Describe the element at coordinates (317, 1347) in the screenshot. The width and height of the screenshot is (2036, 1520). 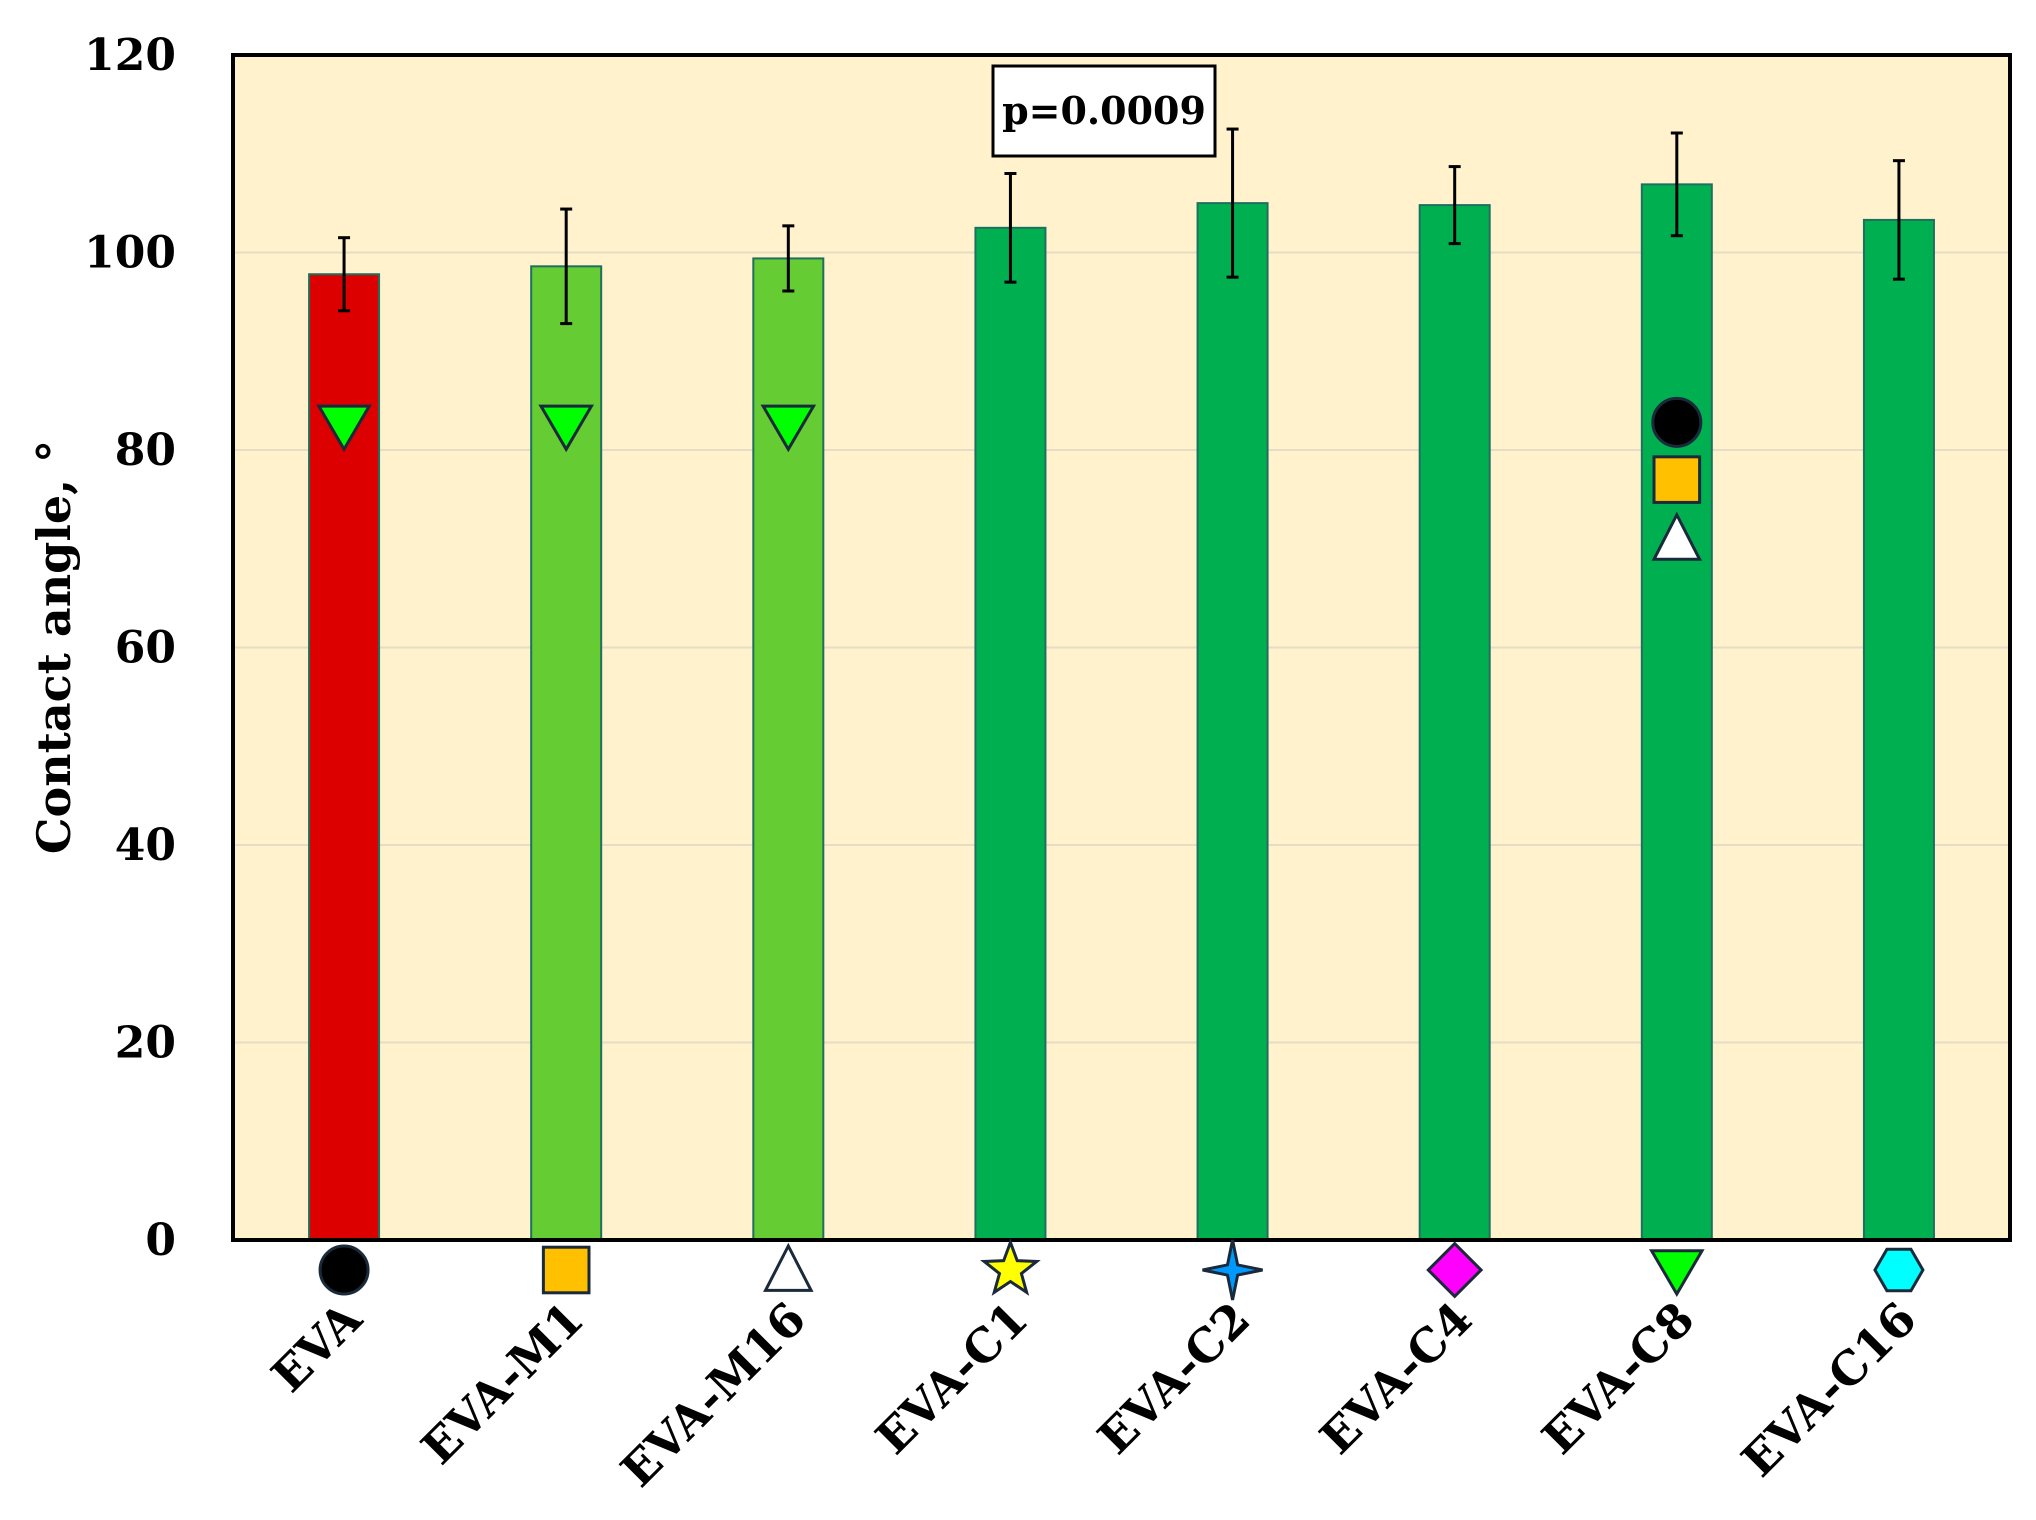
I see `x-tick-label: EVA` at that location.